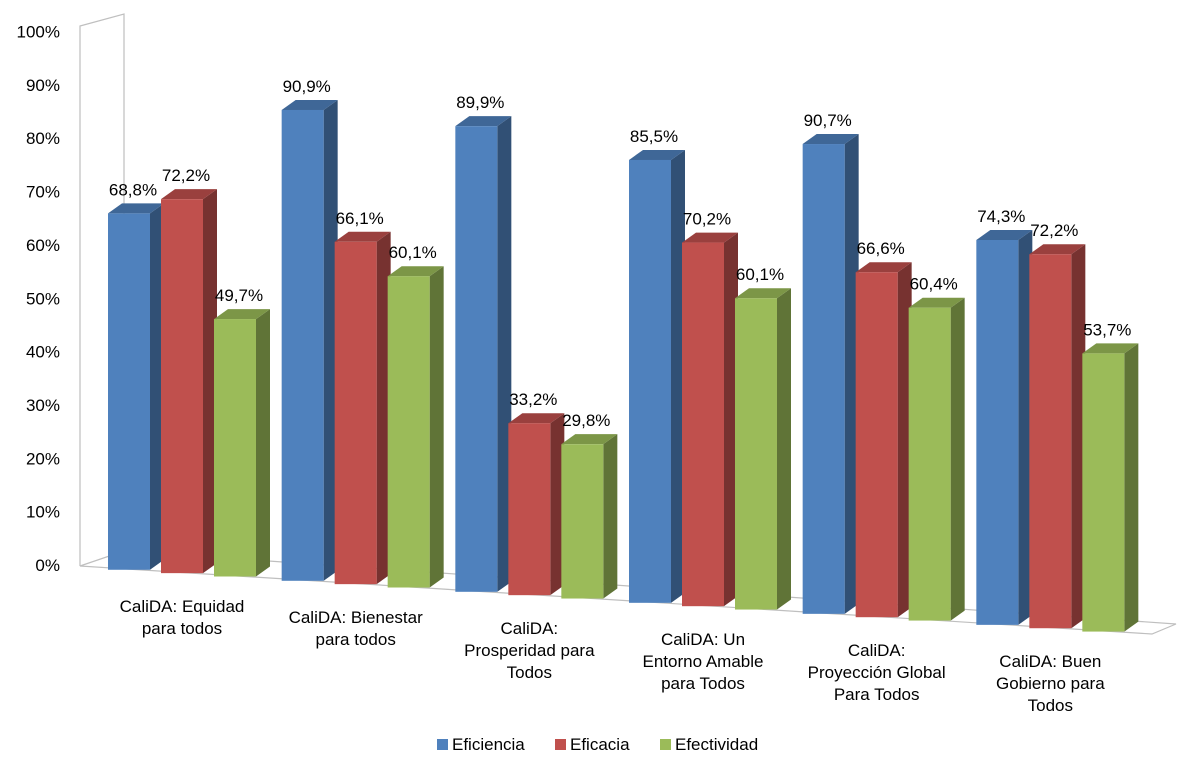 The height and width of the screenshot is (765, 1182). I want to click on legend-item-eficiencia: Eficiencia, so click(481, 744).